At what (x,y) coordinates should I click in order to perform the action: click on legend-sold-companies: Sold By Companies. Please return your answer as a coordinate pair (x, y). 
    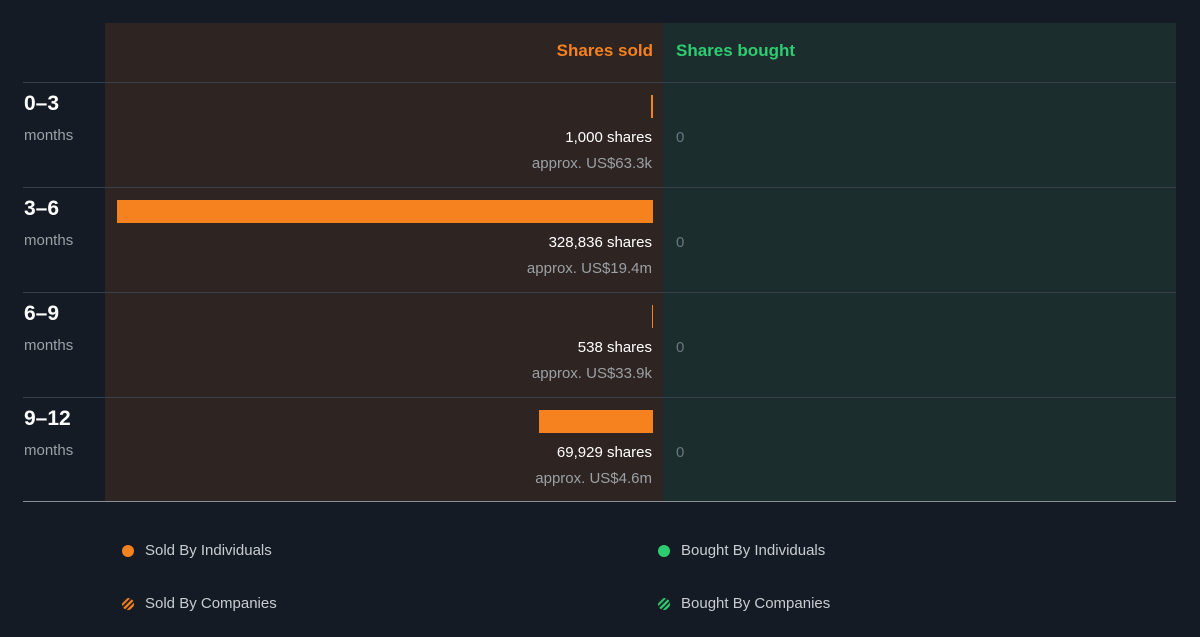
    Looking at the image, I should click on (199, 603).